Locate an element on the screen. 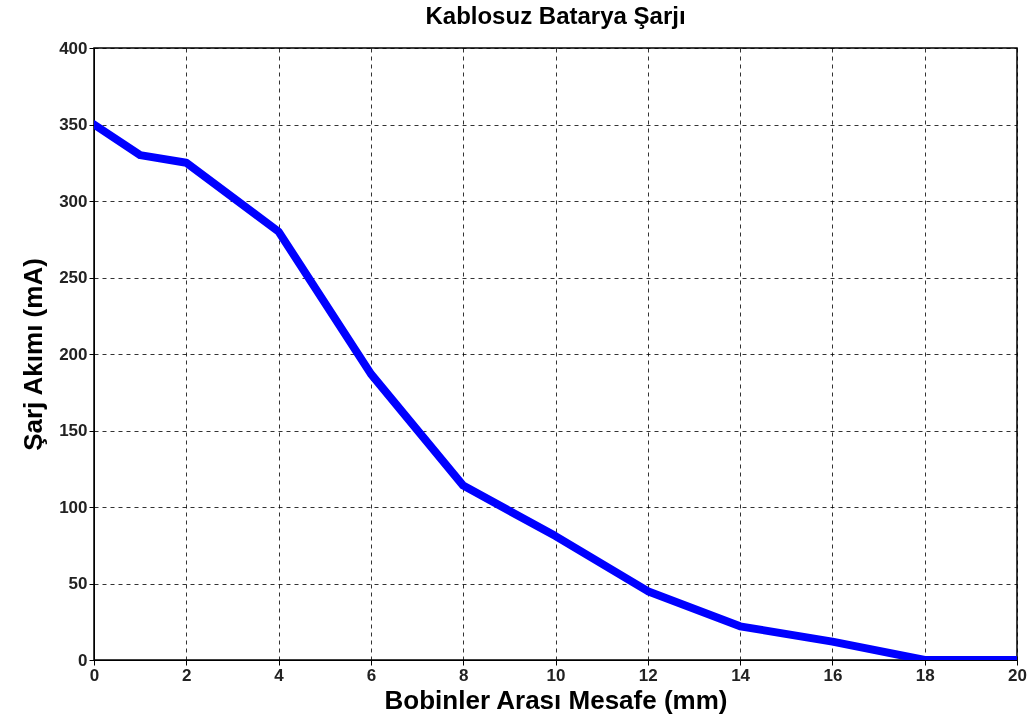  y-tick-label: 150 is located at coordinates (73, 430).